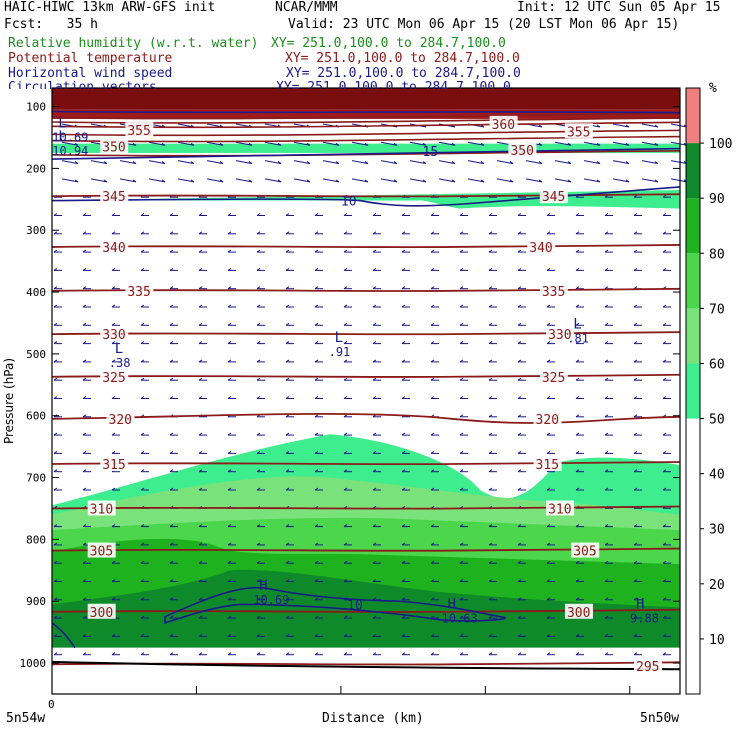 The width and height of the screenshot is (740, 740). I want to click on extremum-marker: L, so click(339, 338).